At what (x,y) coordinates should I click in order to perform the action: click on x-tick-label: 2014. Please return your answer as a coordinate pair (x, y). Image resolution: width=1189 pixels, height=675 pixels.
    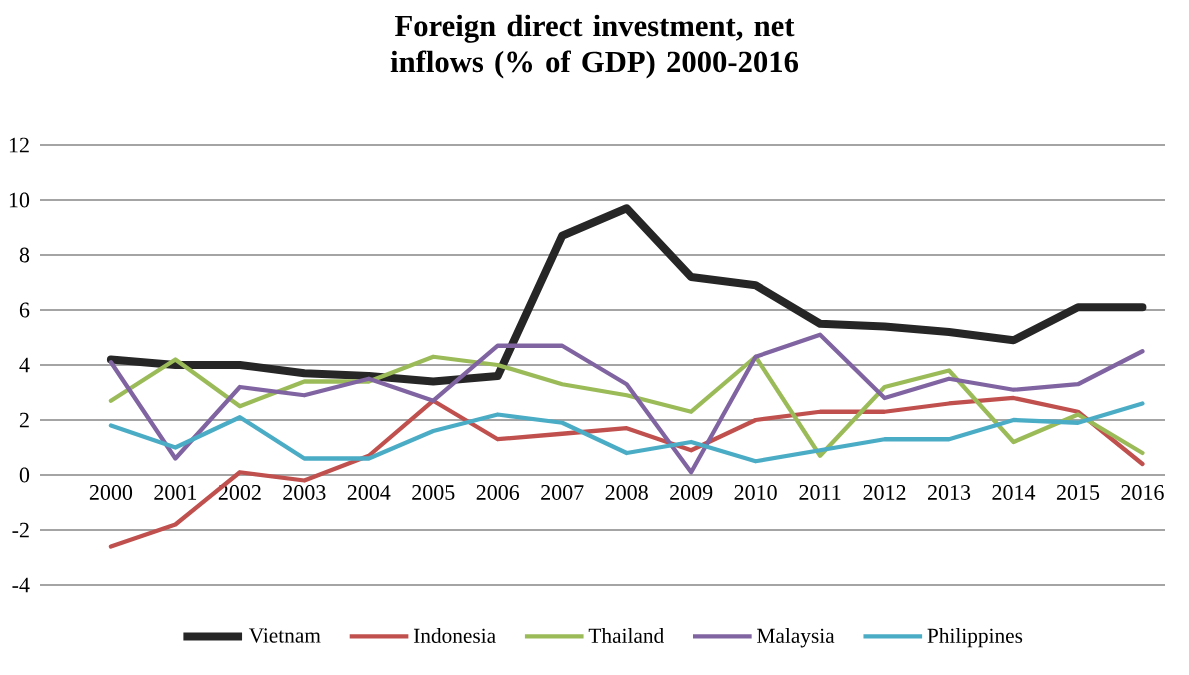
    Looking at the image, I should click on (1014, 492).